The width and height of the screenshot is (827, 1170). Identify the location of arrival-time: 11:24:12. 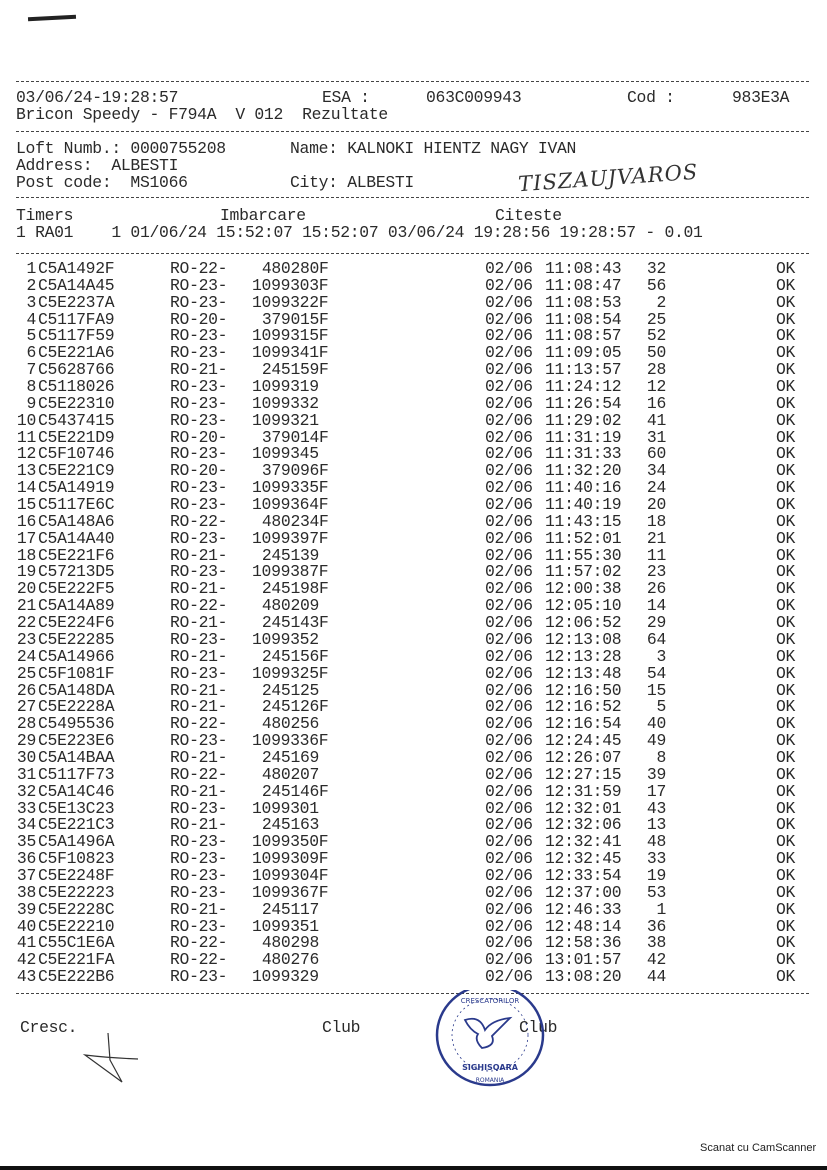
(583, 387).